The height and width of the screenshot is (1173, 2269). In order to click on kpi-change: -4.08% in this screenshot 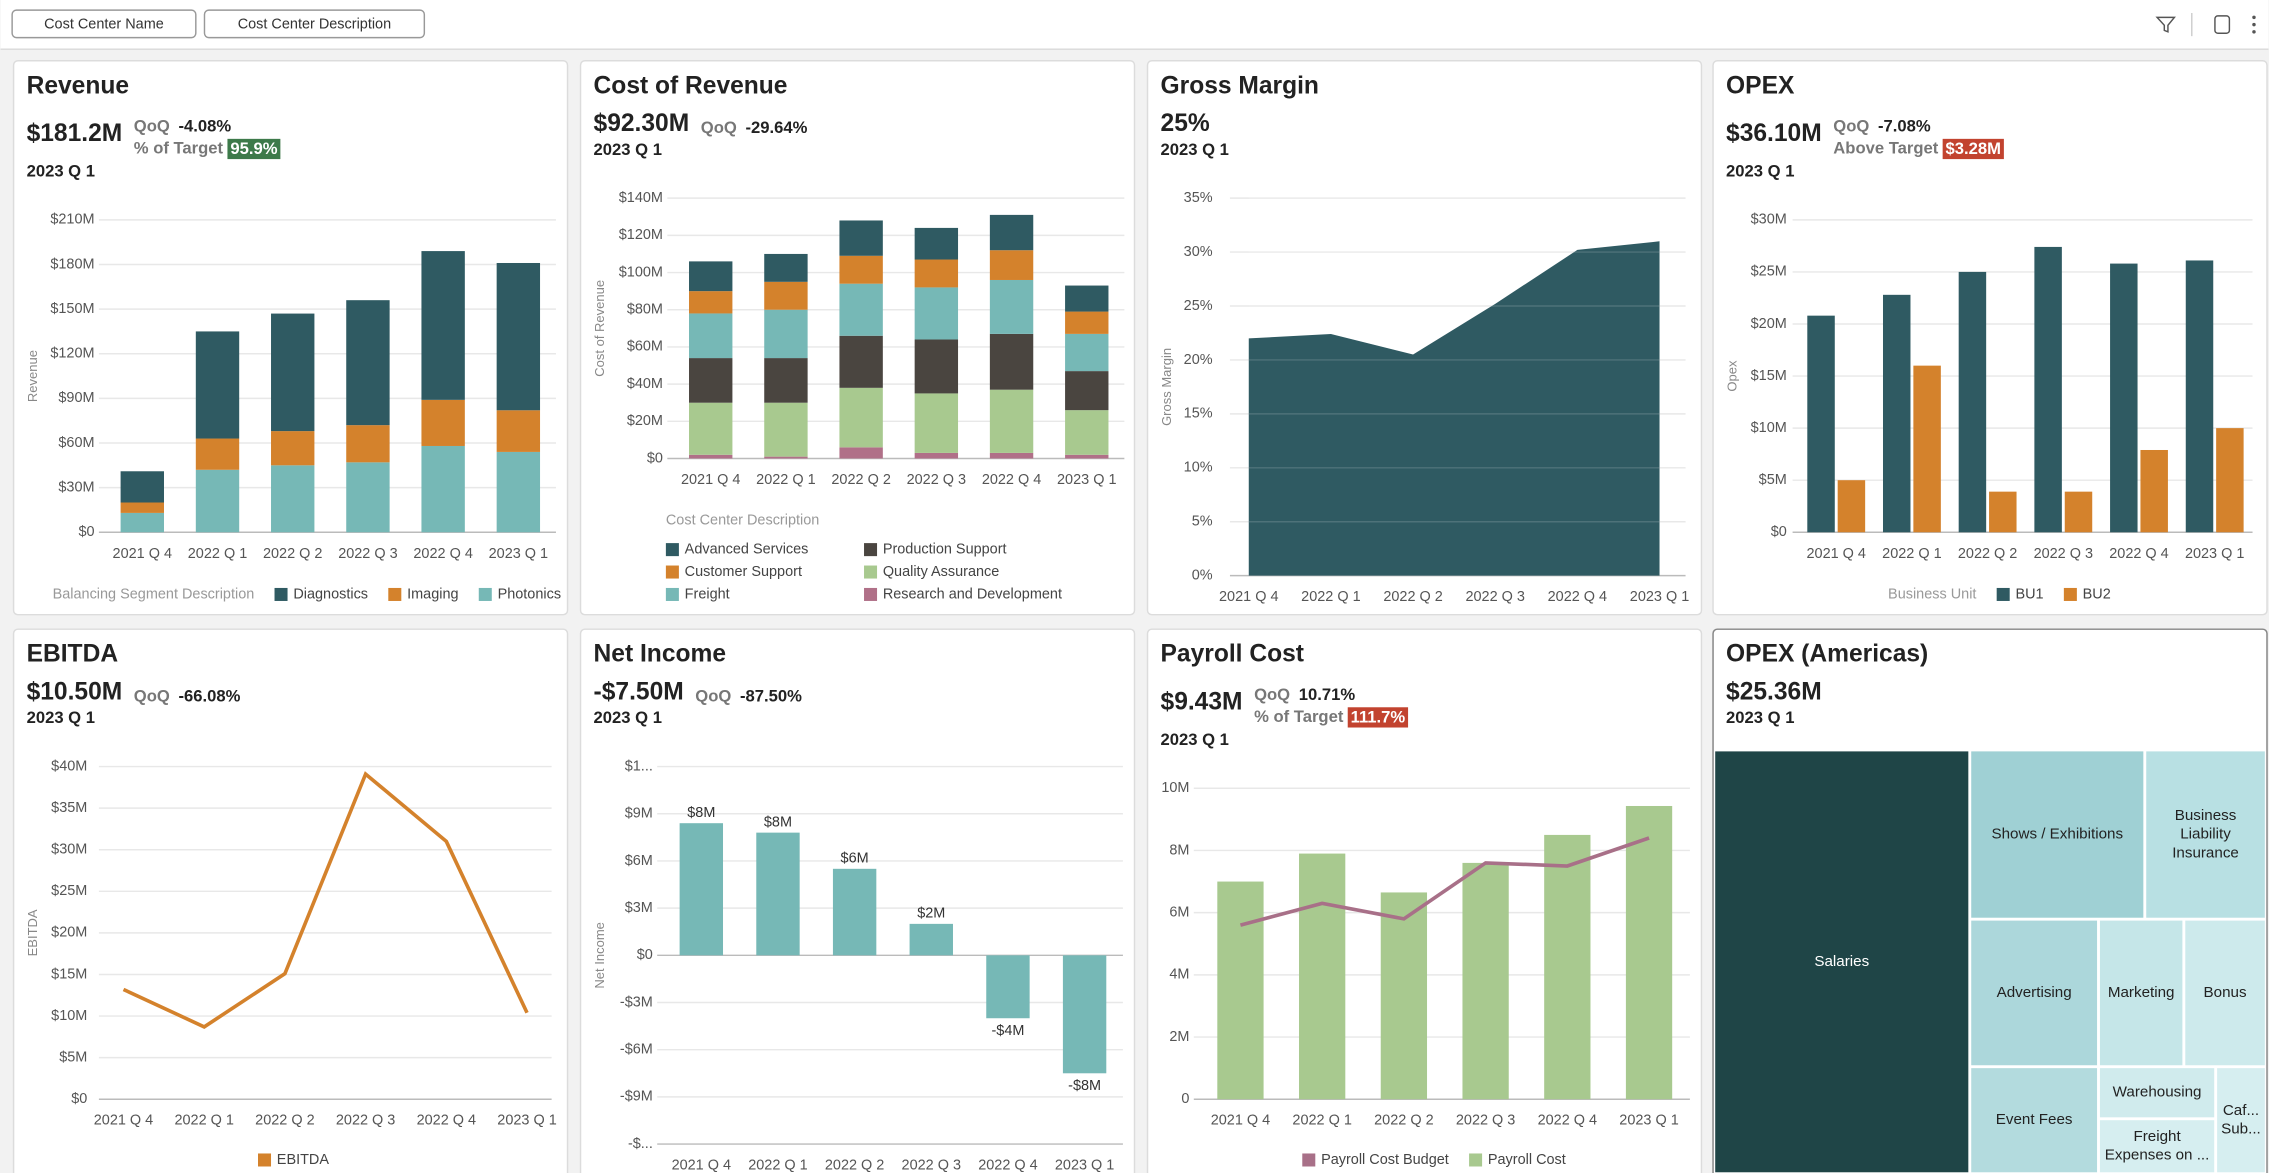, I will do `click(205, 126)`.